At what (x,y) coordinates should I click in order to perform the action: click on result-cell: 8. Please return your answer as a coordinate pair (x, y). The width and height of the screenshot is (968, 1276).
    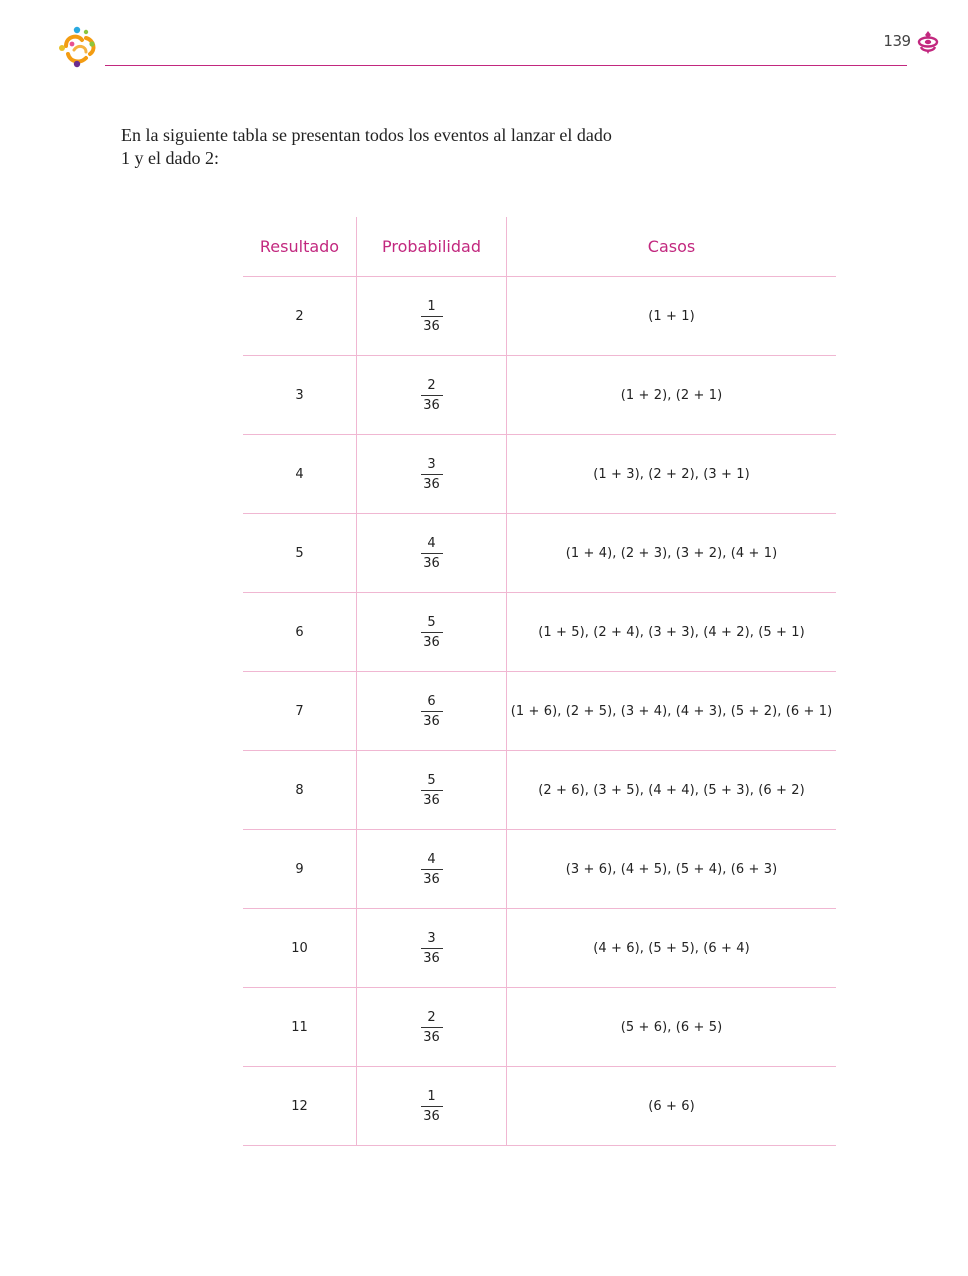
    Looking at the image, I should click on (300, 790).